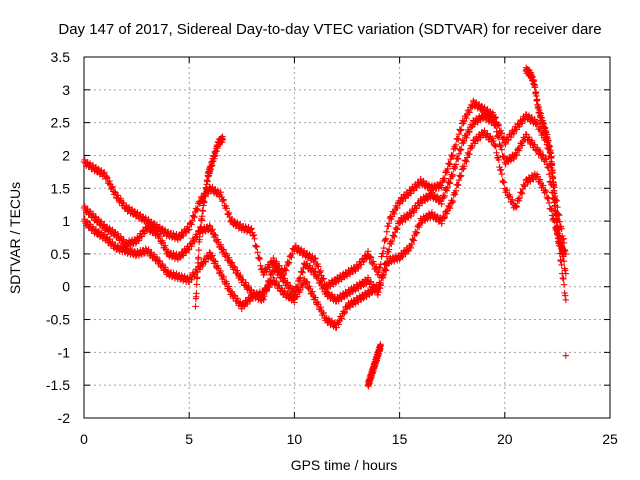 The width and height of the screenshot is (640, 480). Describe the element at coordinates (344, 465) in the screenshot. I see `x-axis-label: GPS time / hours` at that location.